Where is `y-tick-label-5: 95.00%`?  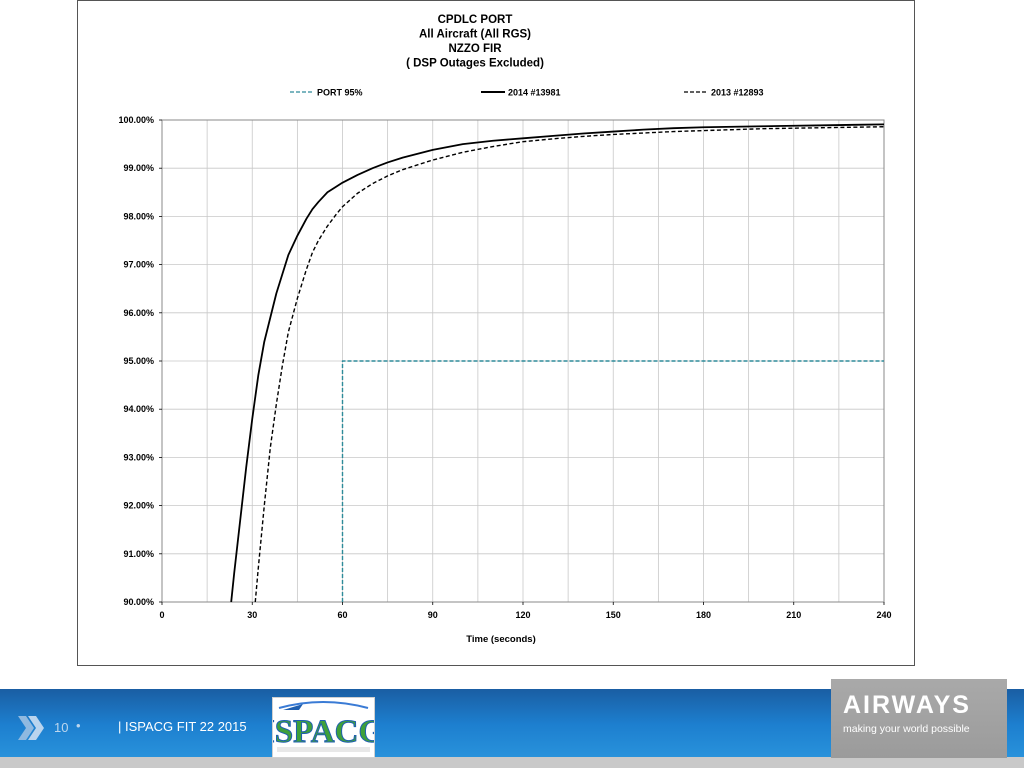
y-tick-label-5: 95.00% is located at coordinates (138, 361).